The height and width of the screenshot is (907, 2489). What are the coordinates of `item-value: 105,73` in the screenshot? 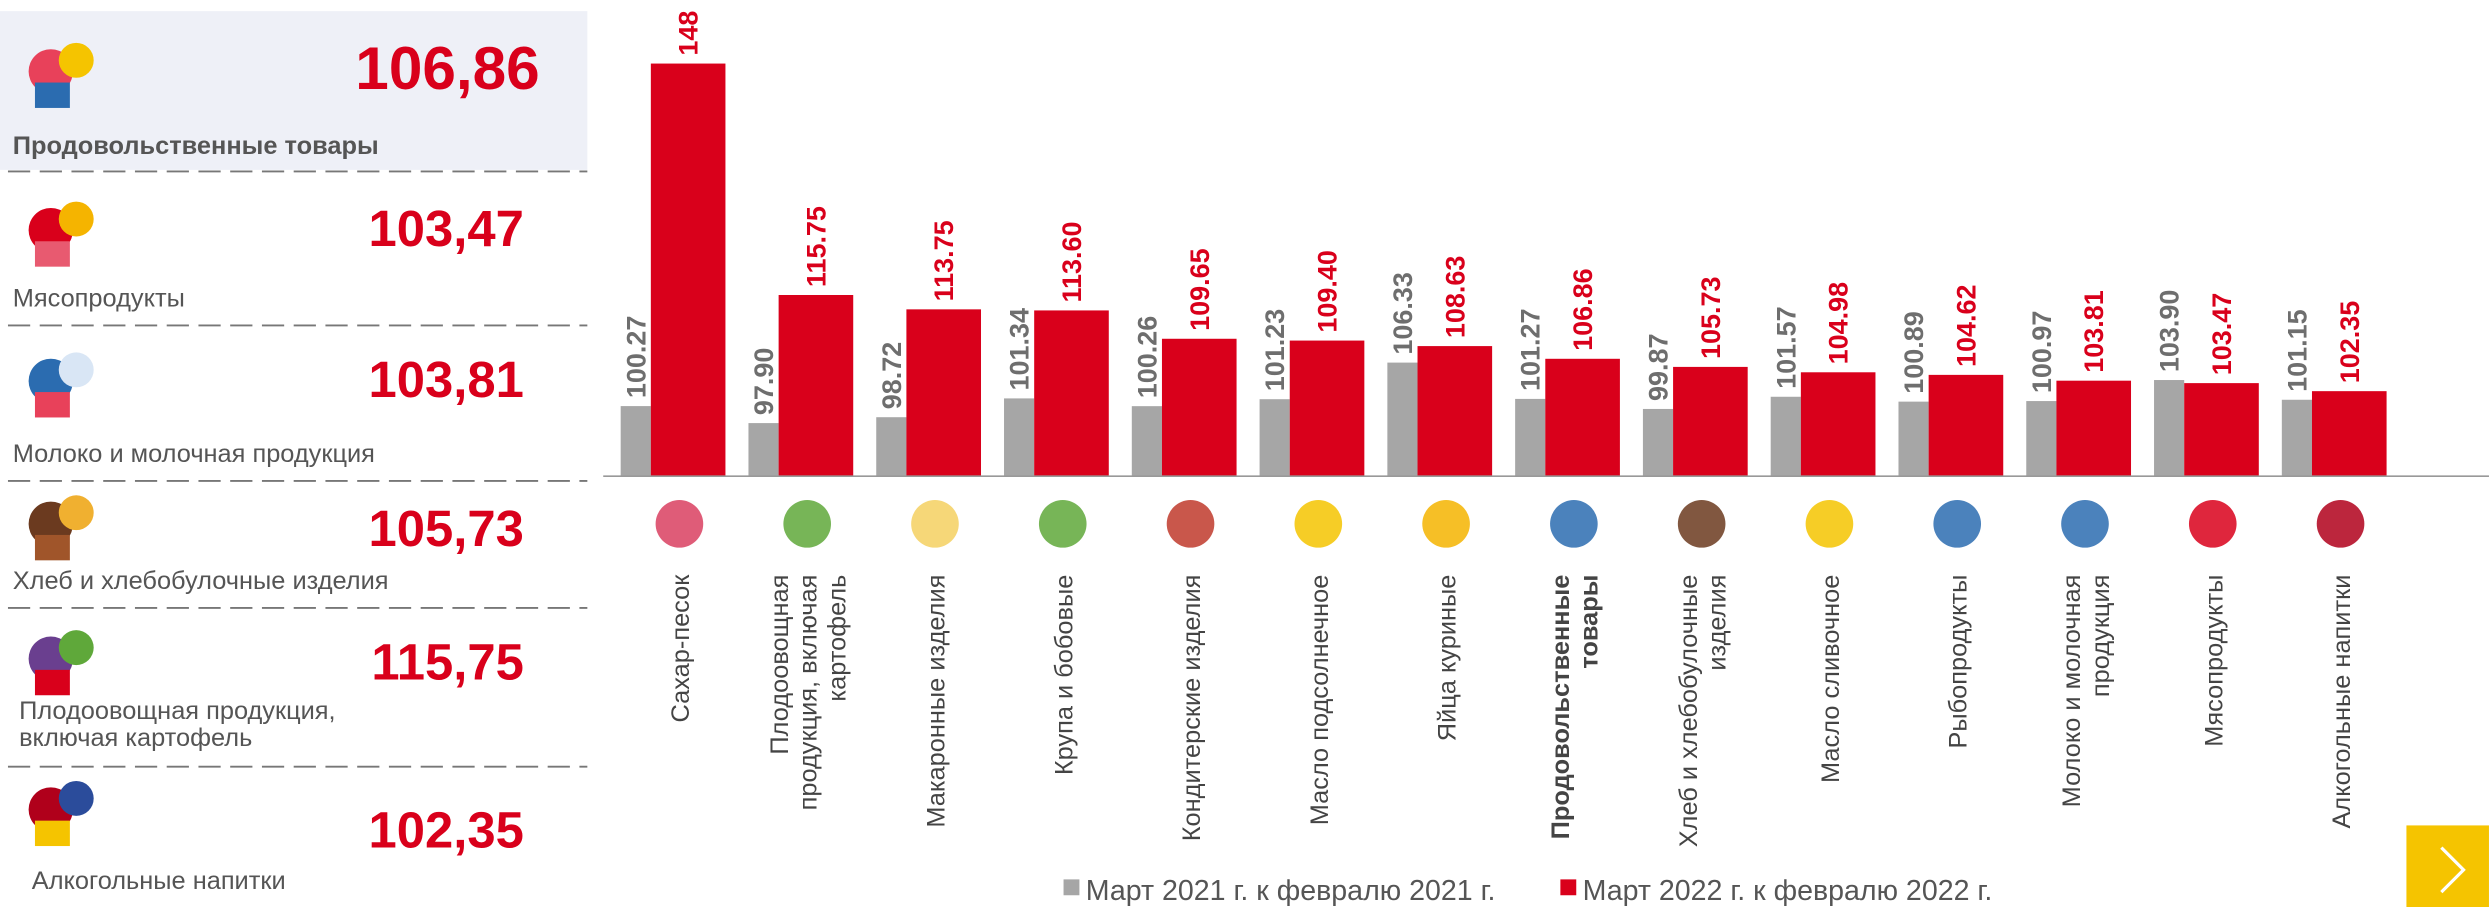 It's located at (446, 528).